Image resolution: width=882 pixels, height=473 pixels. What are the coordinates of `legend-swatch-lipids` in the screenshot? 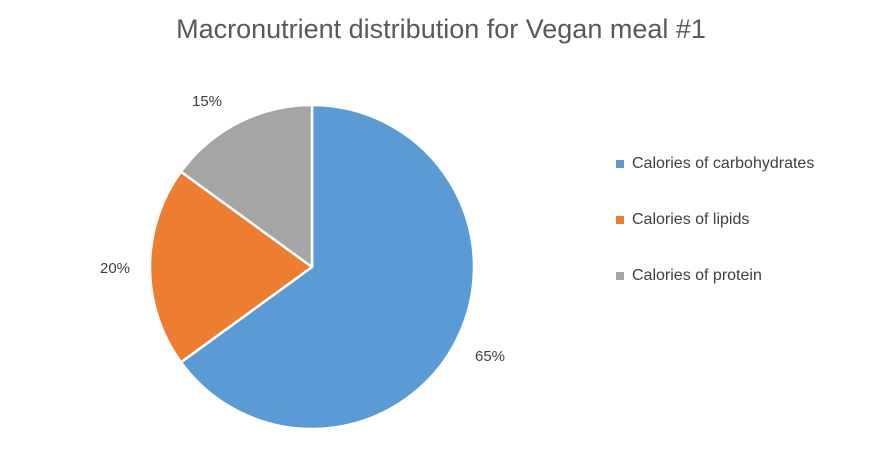 It's located at (620, 220).